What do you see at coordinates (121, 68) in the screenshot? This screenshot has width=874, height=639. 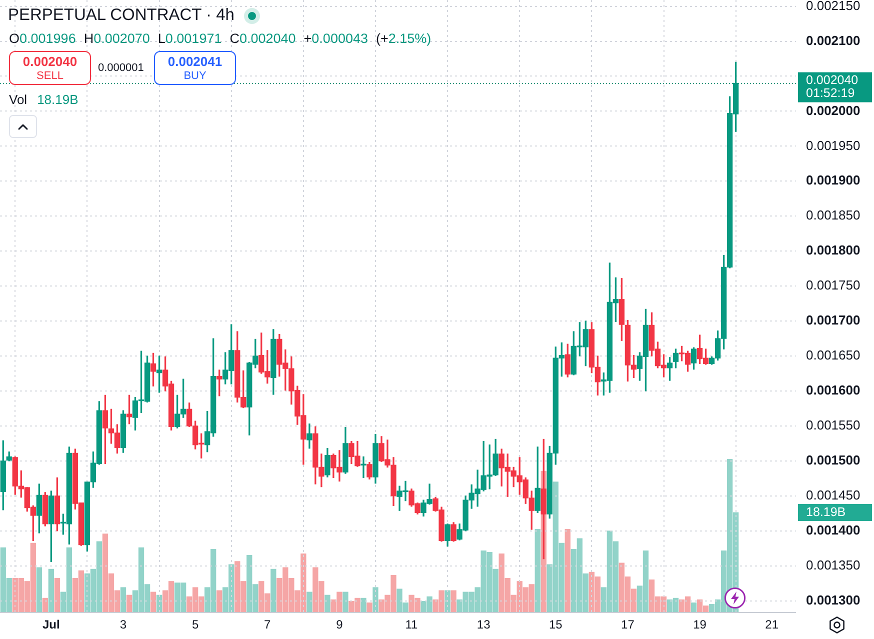 I see `annotation: 0.000001` at bounding box center [121, 68].